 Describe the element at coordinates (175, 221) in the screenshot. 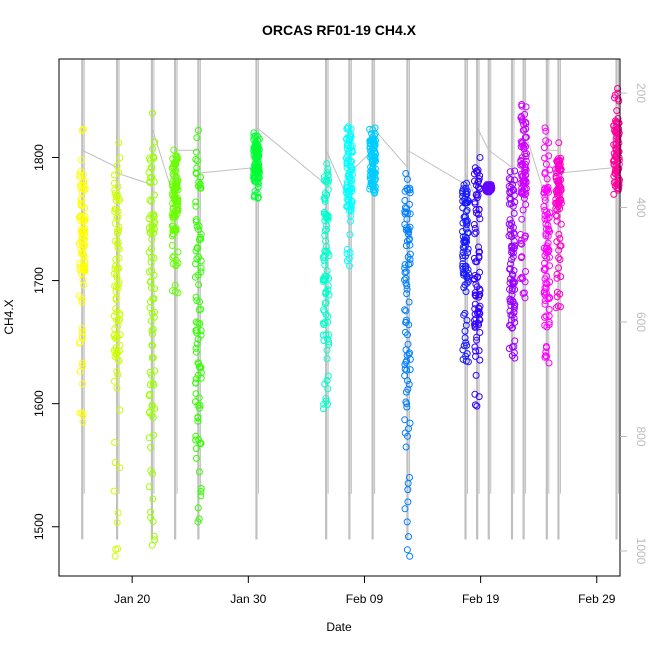

I see `flight-series-rf04` at that location.